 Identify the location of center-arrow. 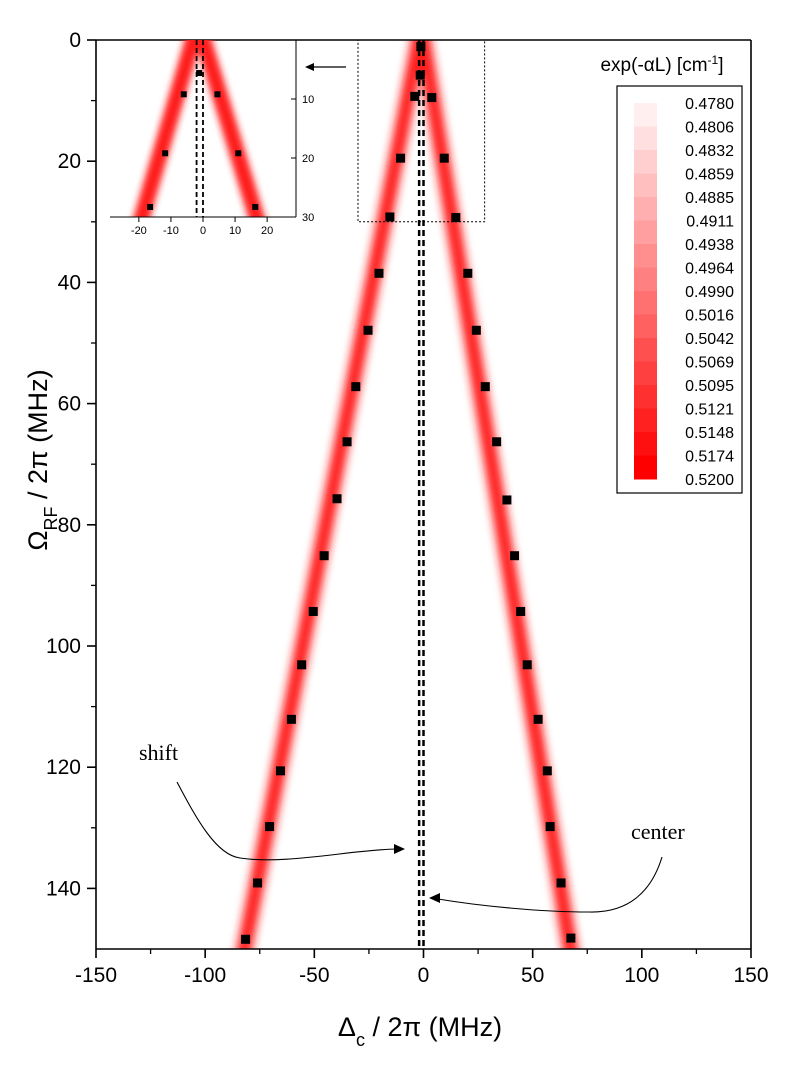
(550, 884).